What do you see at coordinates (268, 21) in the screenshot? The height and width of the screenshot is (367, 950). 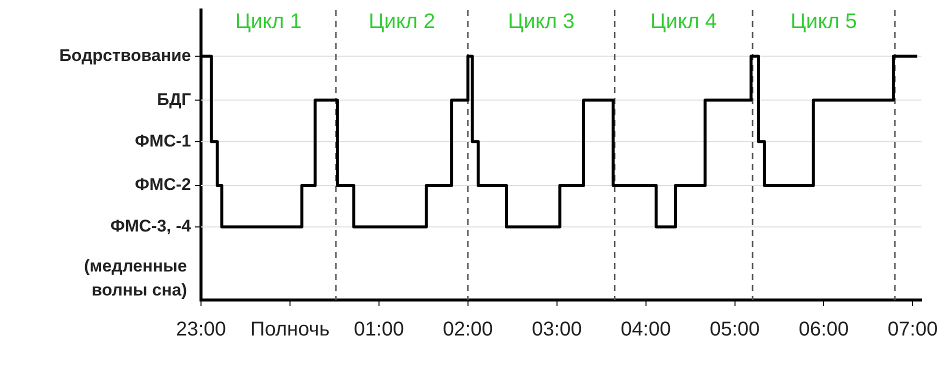 I see `text: Цикл 1` at bounding box center [268, 21].